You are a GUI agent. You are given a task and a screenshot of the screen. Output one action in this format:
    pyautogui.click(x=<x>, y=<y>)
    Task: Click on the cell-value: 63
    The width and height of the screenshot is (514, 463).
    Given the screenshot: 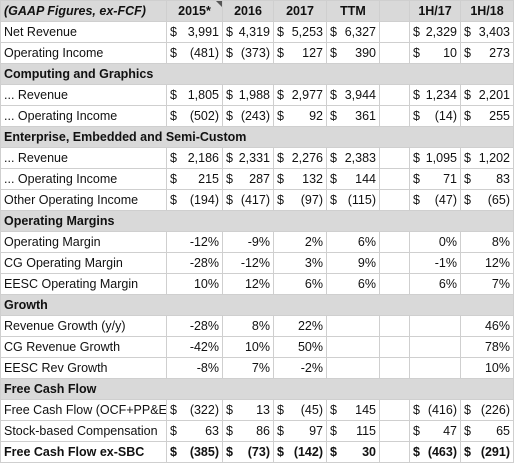 What is the action you would take?
    pyautogui.click(x=212, y=431)
    